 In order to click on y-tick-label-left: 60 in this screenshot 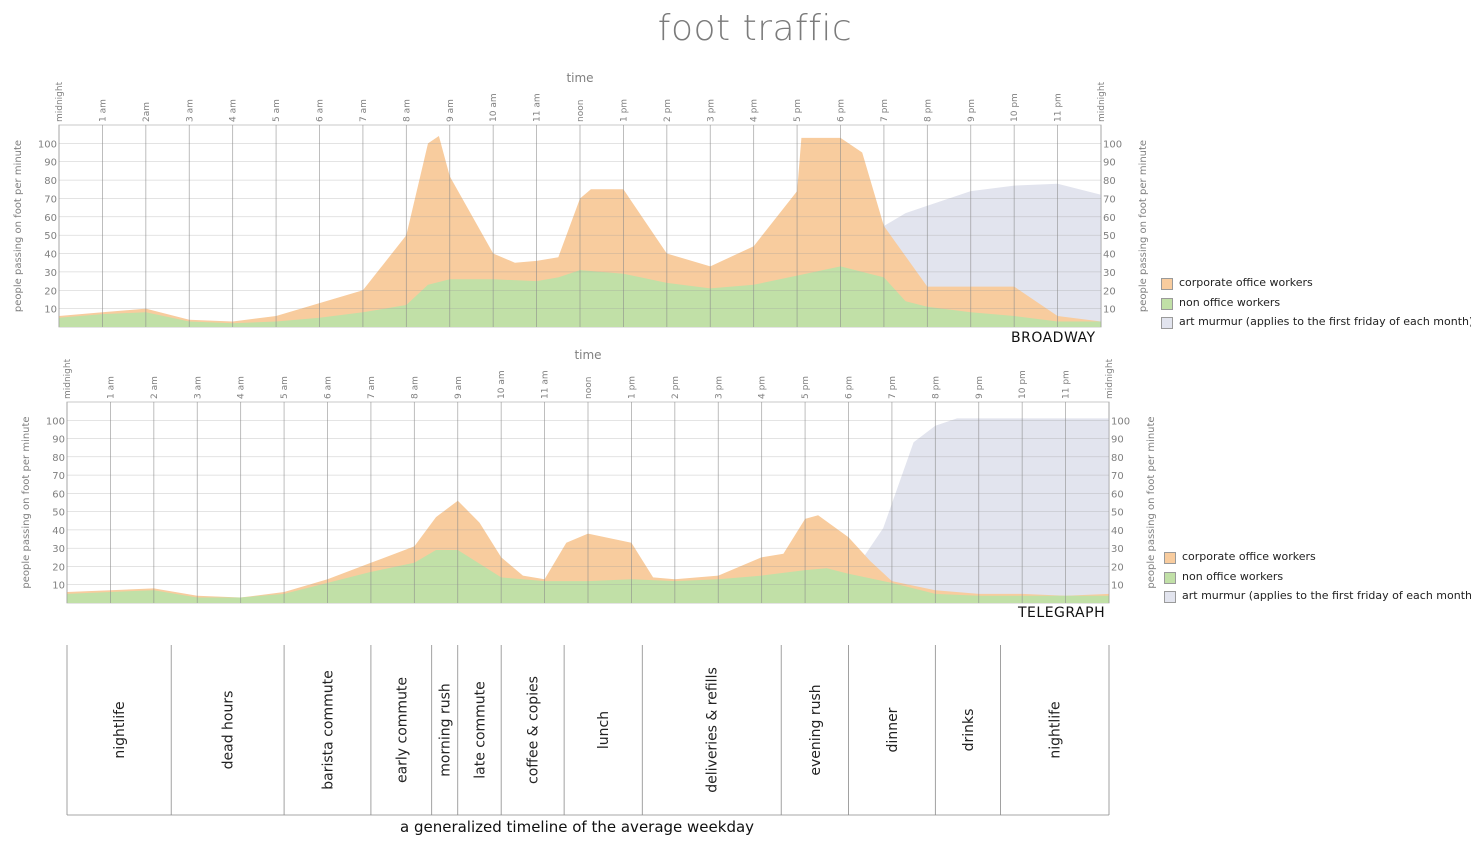, I will do `click(50, 218)`.